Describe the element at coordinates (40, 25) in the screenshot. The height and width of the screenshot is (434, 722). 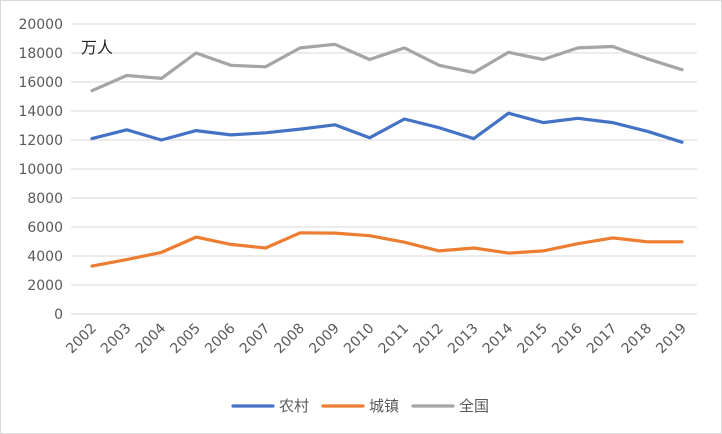
I see `y-tick-label: 20000` at that location.